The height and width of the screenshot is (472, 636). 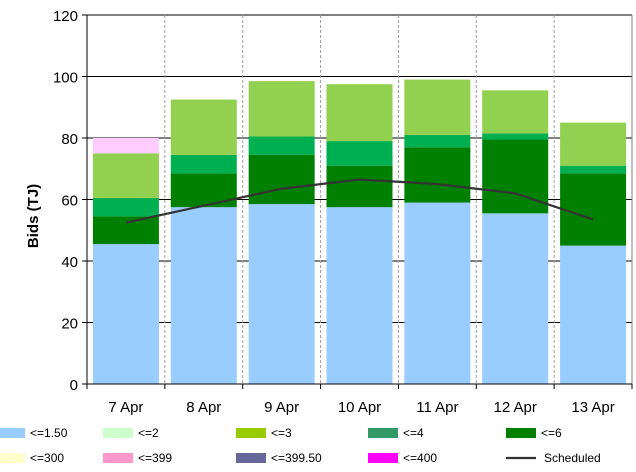 What do you see at coordinates (69, 201) in the screenshot?
I see `y-tick-label: 60` at bounding box center [69, 201].